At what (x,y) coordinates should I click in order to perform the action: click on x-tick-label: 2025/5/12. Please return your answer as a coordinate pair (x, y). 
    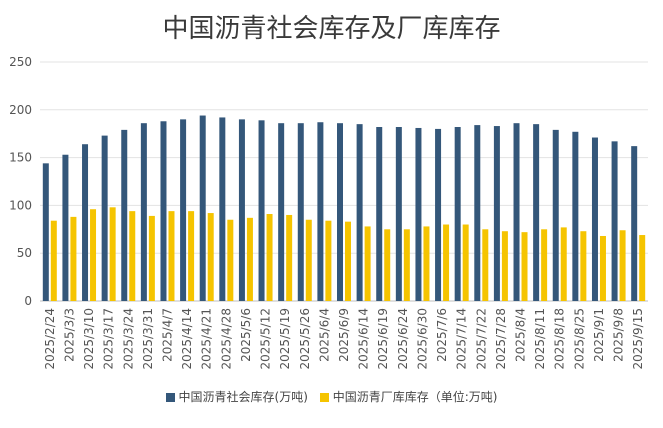
    Looking at the image, I should click on (266, 339).